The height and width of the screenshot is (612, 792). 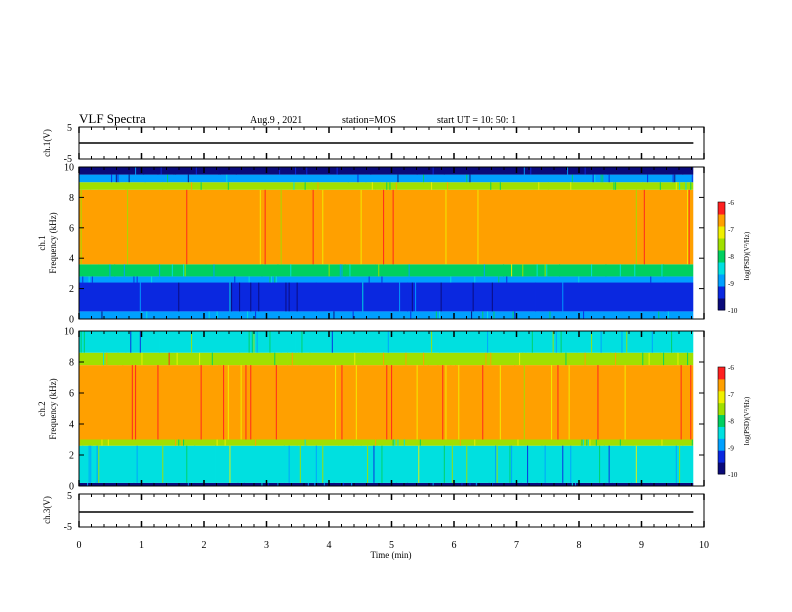 I want to click on ch3-waveform-time-ticks, so click(x=391, y=510).